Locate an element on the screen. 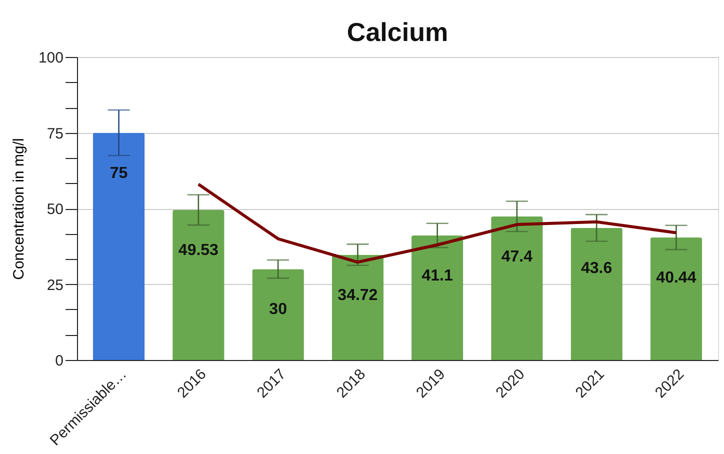  y-tick-label: 0 is located at coordinates (59, 361).